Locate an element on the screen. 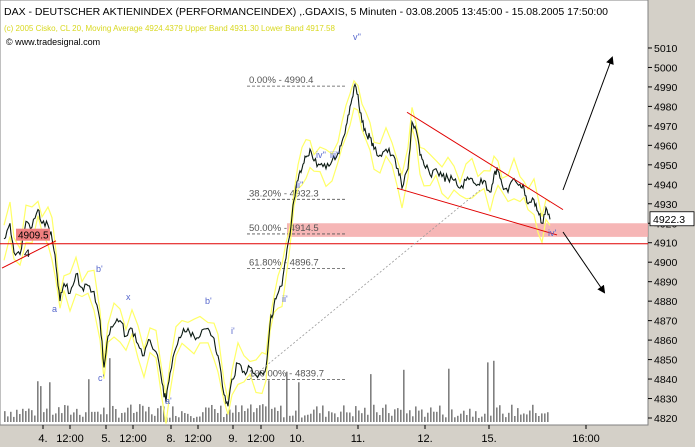 This screenshot has height=447, width=695. y-tick-label: 4840 is located at coordinates (666, 380).